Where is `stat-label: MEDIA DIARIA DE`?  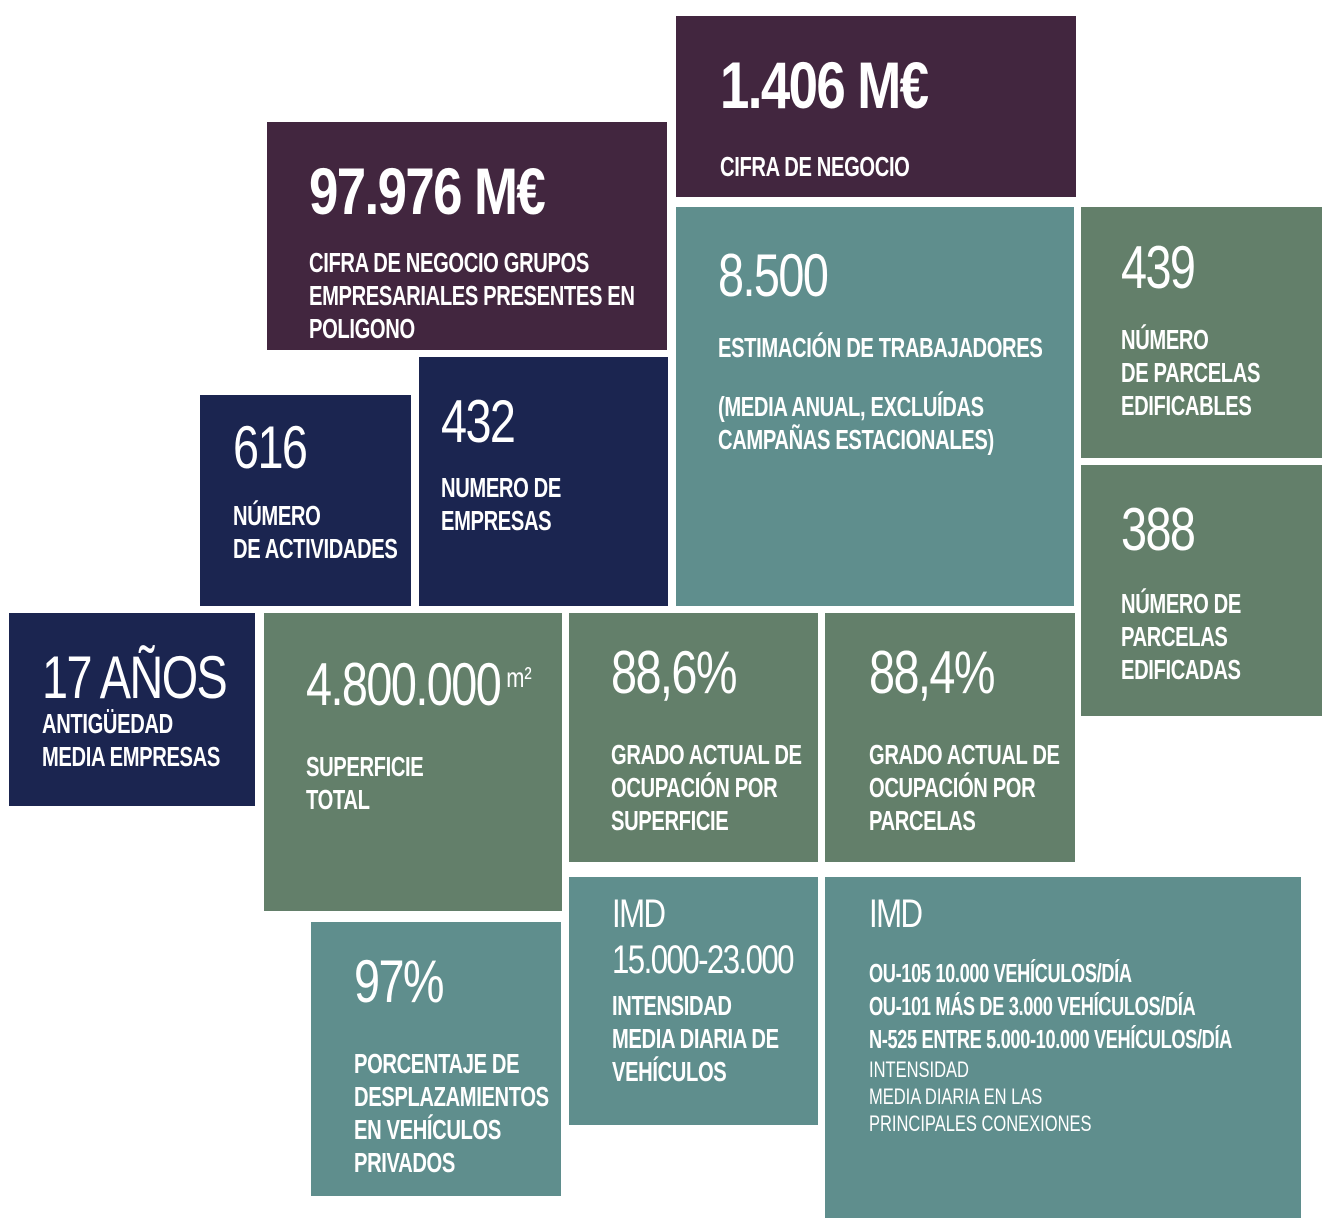
stat-label: MEDIA DIARIA DE is located at coordinates (695, 1038).